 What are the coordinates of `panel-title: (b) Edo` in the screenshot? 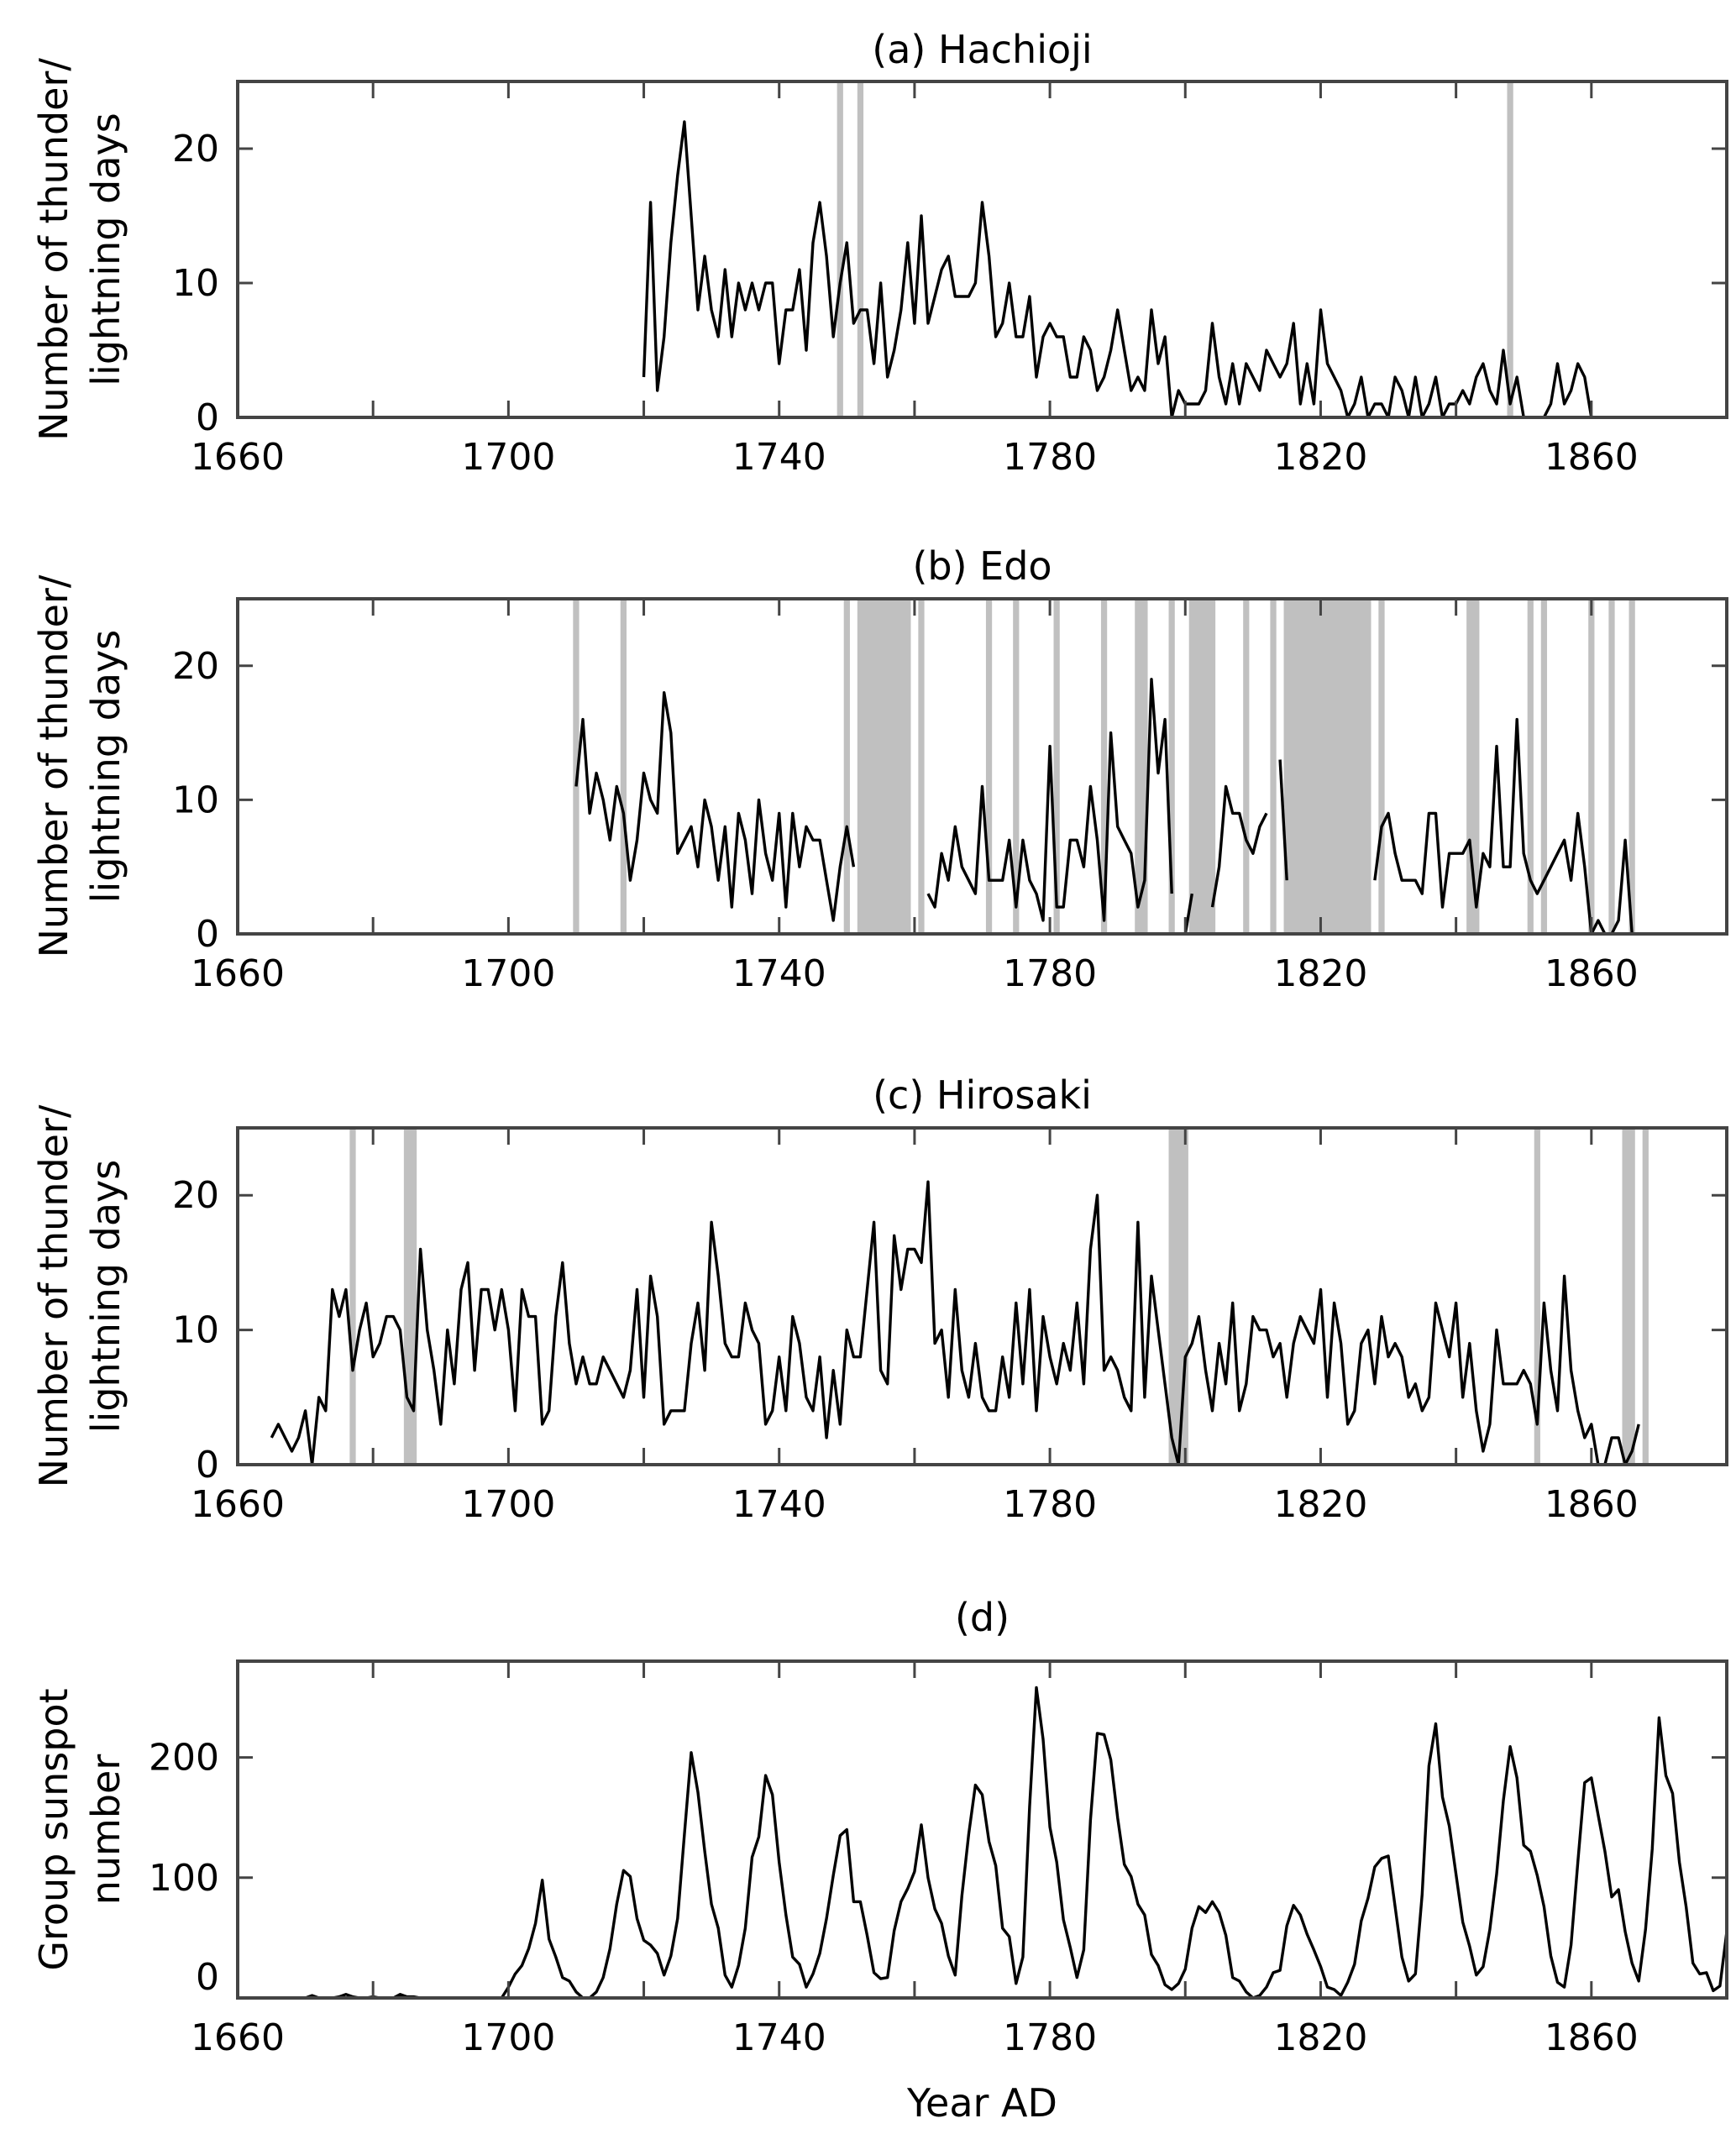 It's located at (982, 566).